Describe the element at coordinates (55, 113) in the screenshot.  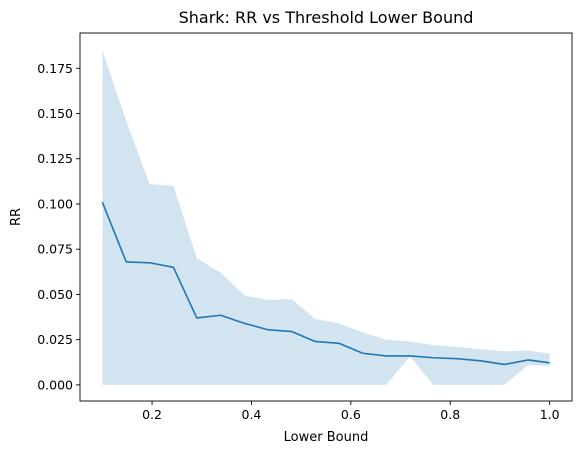
I see `y-tick-label: 0.150` at that location.